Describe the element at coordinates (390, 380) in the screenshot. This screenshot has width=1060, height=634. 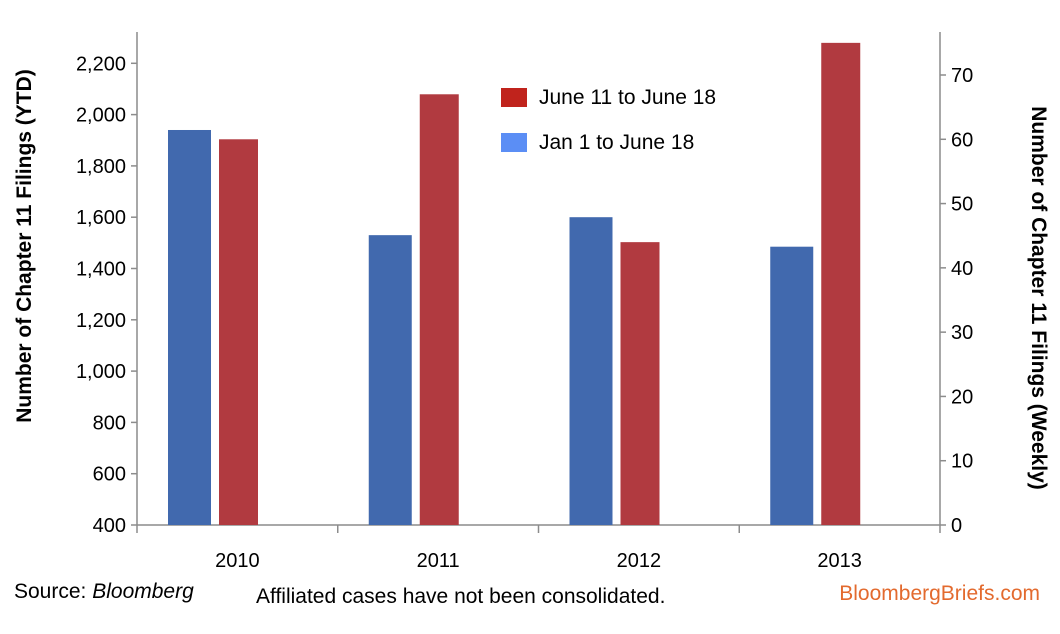
I see `bar-ytd-2011` at that location.